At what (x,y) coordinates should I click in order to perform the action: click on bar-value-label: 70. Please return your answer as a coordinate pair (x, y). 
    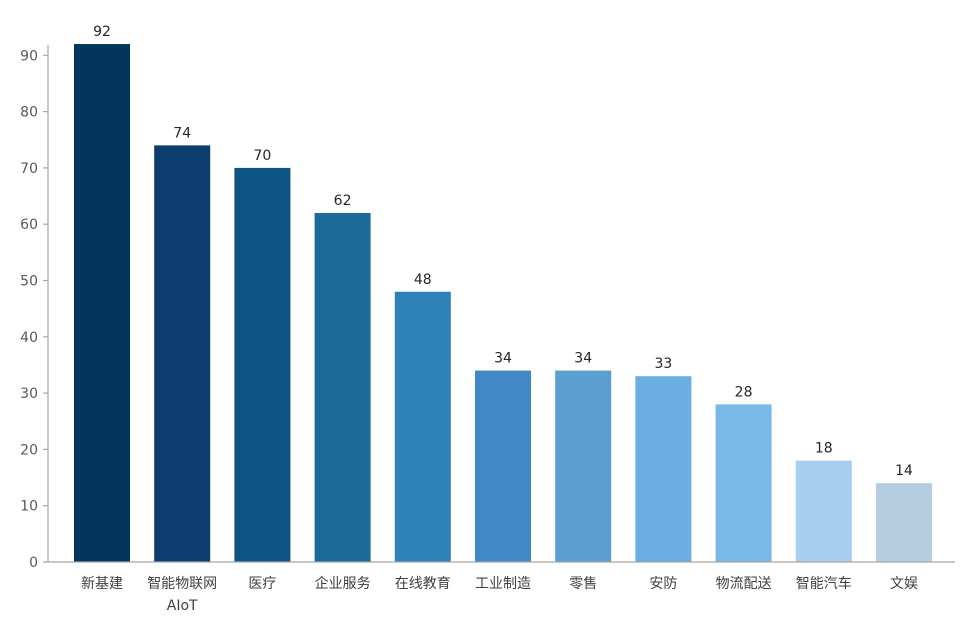
    Looking at the image, I should click on (262, 156).